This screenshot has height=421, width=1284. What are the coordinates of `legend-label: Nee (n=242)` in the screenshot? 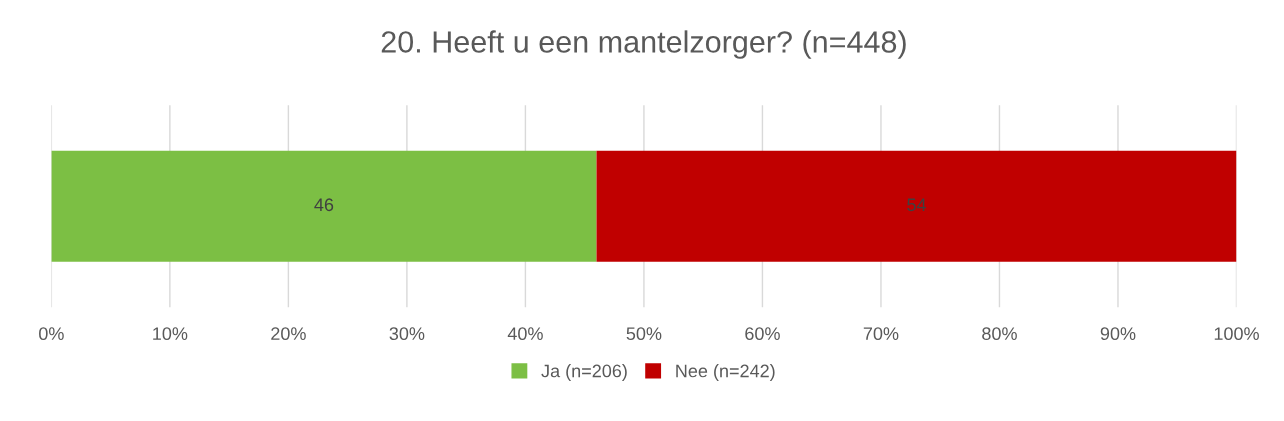 It's located at (725, 372).